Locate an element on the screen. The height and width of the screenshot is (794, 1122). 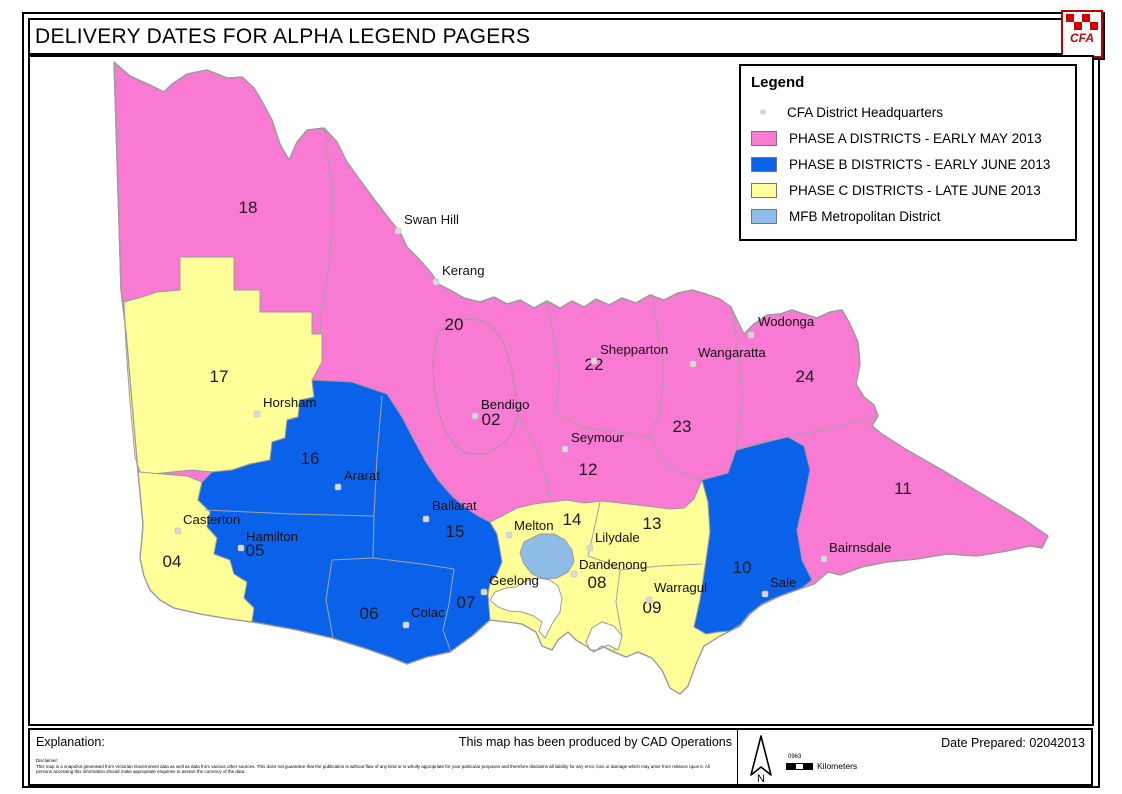
mfb-swatch is located at coordinates (764, 216).